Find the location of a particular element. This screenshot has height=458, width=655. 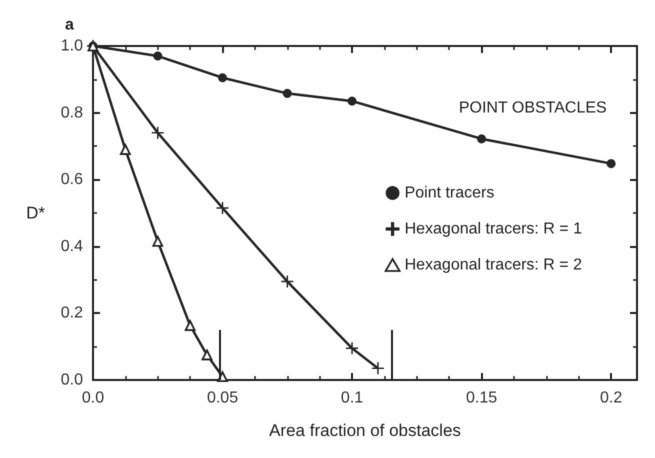

x-axis-title: Area fraction of obstacles is located at coordinates (365, 430).